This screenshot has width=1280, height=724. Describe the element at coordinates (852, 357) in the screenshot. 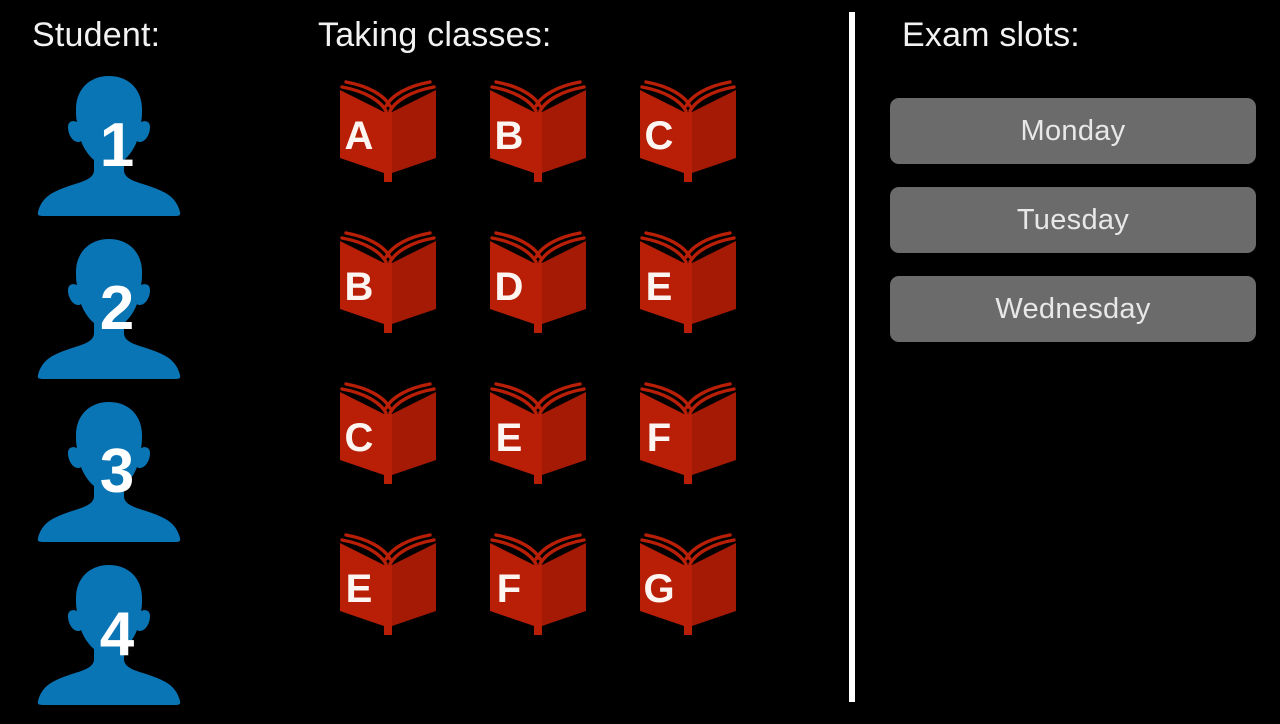

I see `vertical-divider` at that location.